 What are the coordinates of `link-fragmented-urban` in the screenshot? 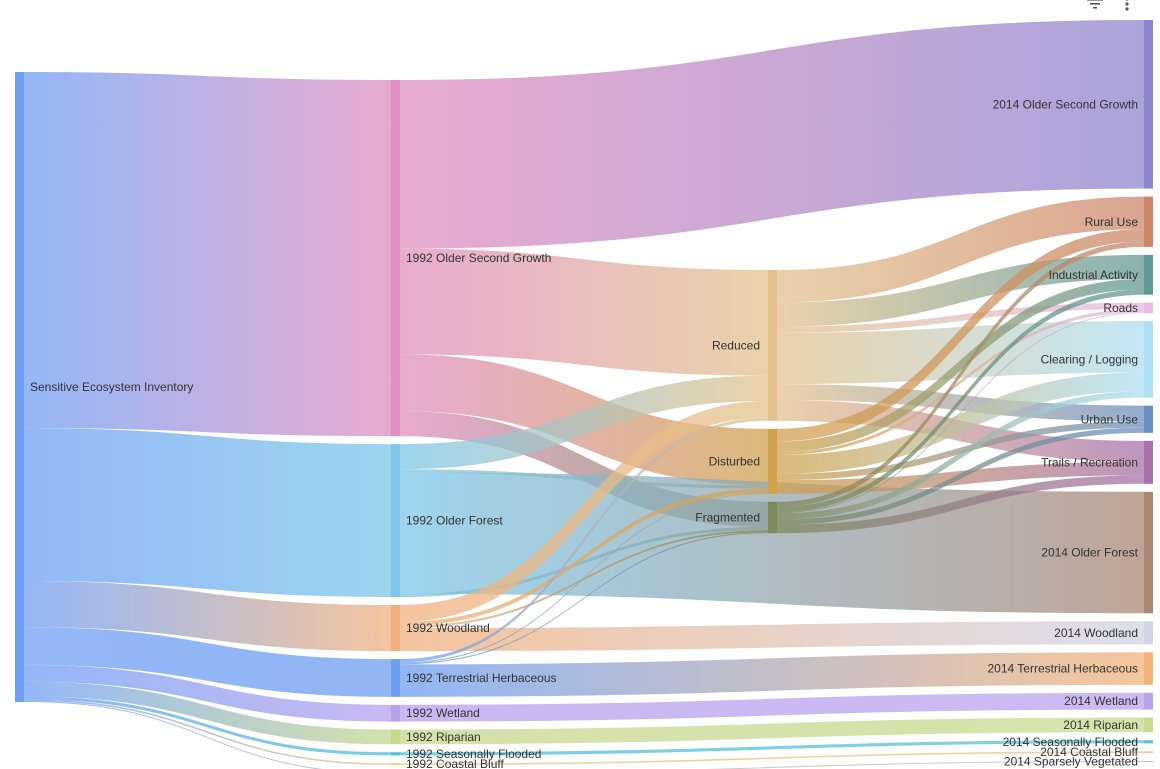 It's located at (960, 476).